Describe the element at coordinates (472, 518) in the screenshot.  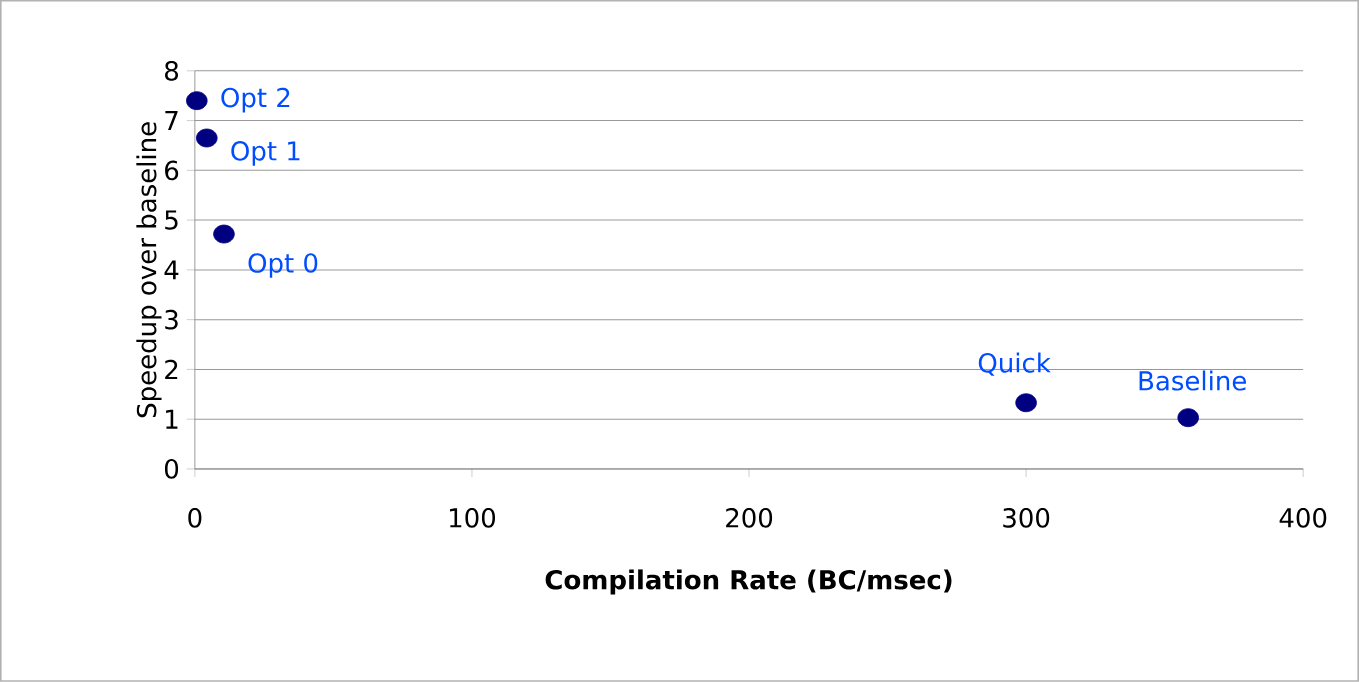
I see `x-tick-label: 100` at that location.